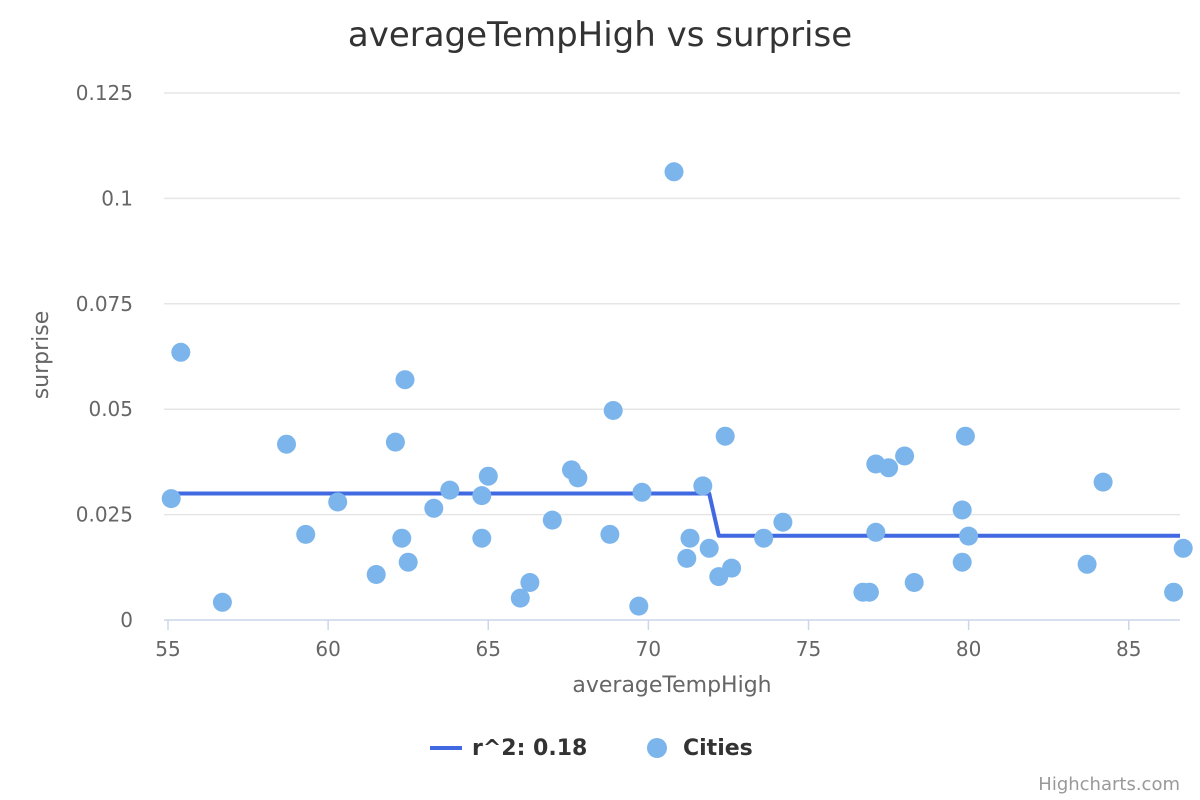  I want to click on y-tick-label: 0.05, so click(110, 409).